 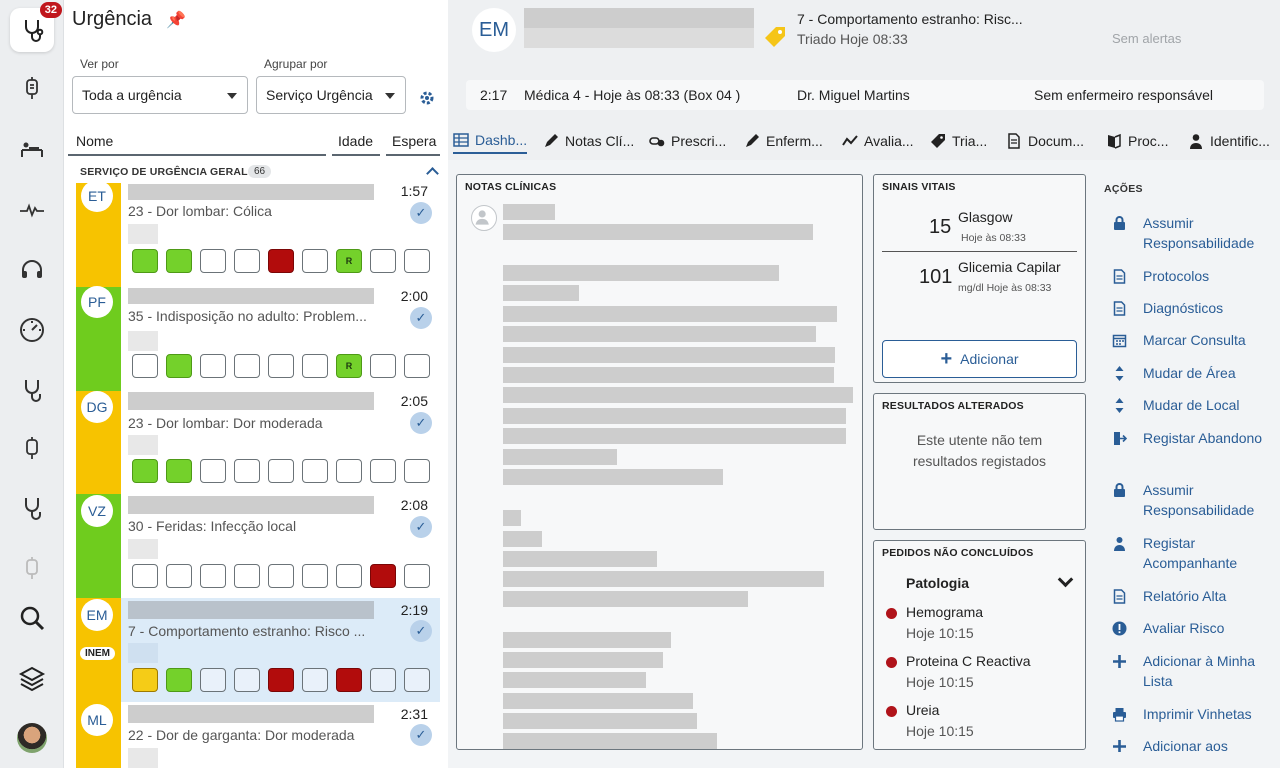 What do you see at coordinates (1065, 579) in the screenshot?
I see `chevron-down-icon` at bounding box center [1065, 579].